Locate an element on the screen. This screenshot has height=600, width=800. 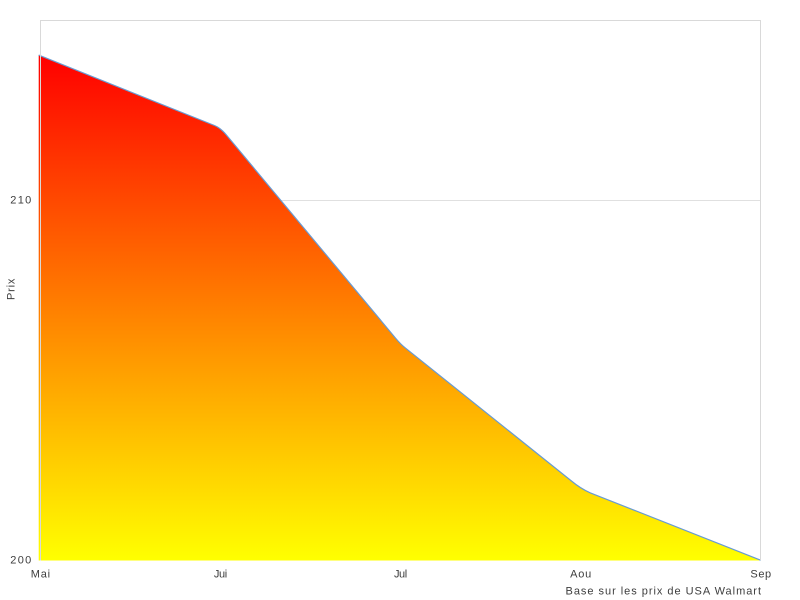
svg-text: 200 is located at coordinates (20, 561).